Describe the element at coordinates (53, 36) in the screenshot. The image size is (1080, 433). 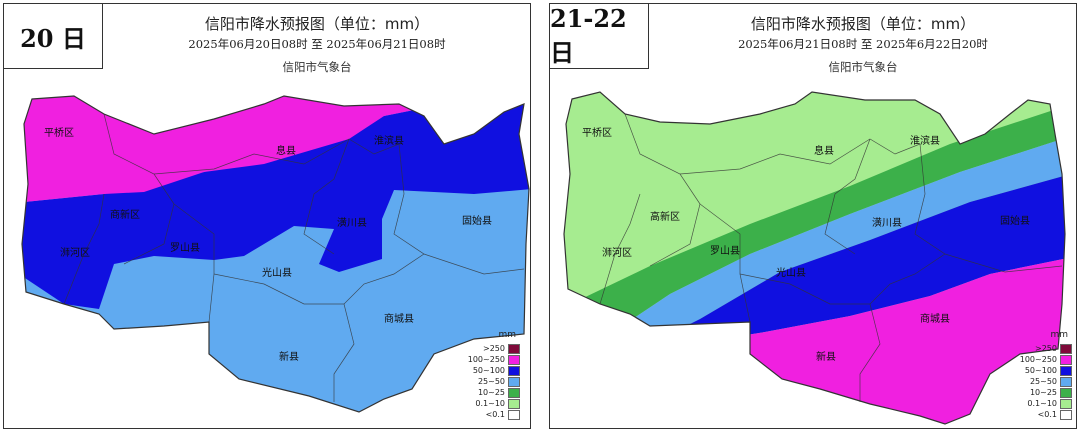
I see `day-label: 20 日` at that location.